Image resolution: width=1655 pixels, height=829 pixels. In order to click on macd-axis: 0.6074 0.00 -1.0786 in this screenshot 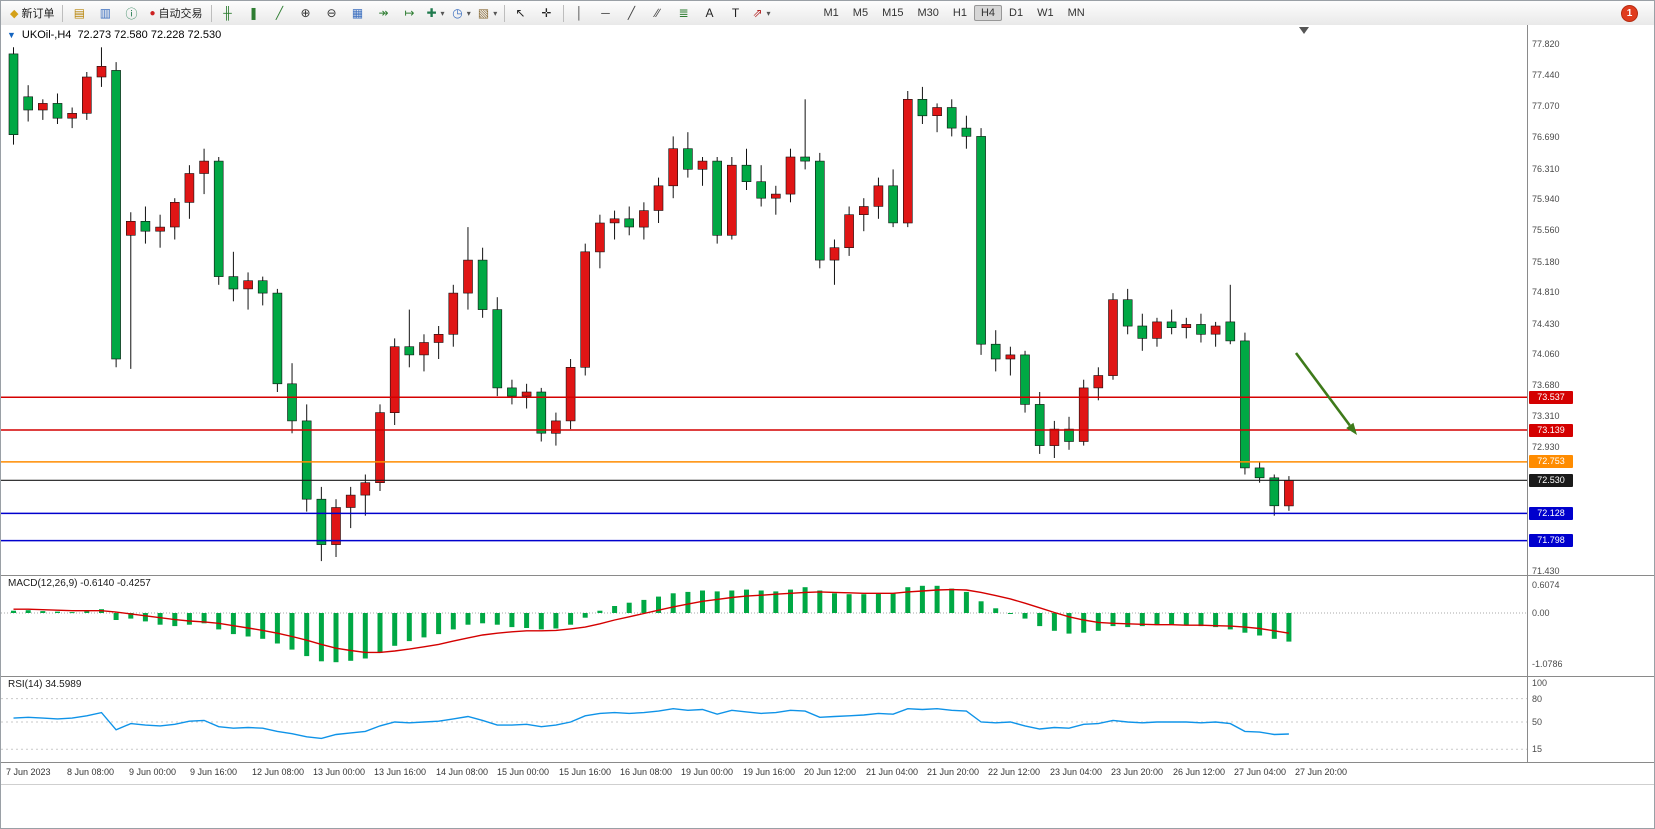, I will do `click(1590, 626)`.